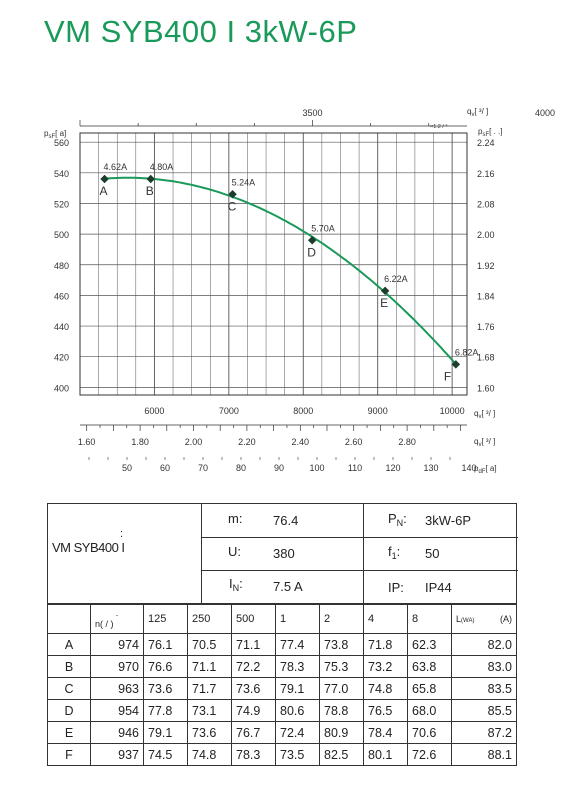 The height and width of the screenshot is (808, 561). I want to click on frequency-label: f1:, so click(394, 552).